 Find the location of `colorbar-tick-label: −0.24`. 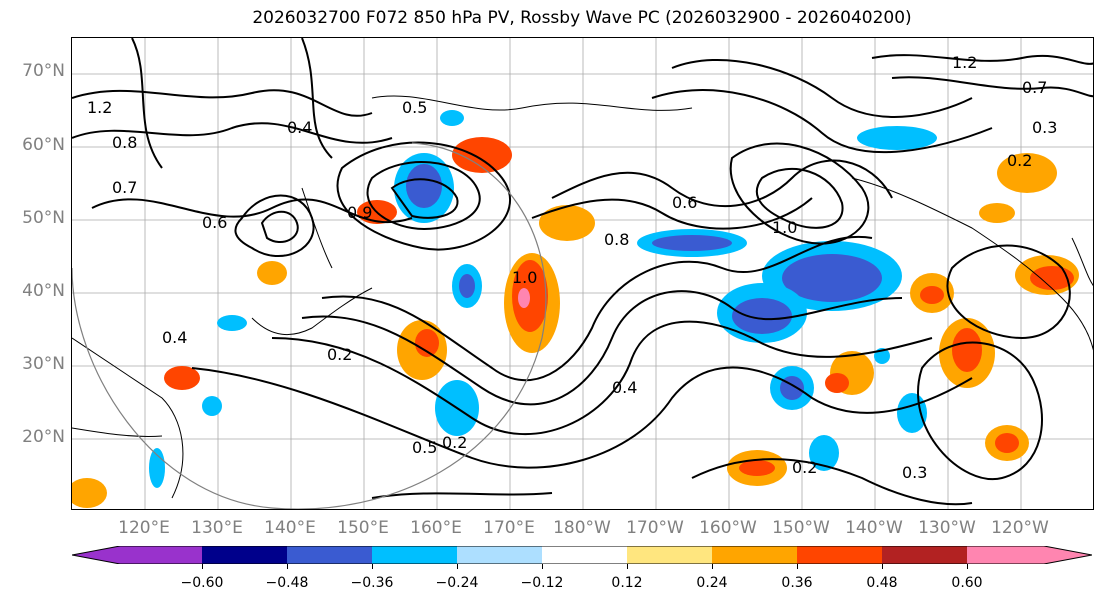

colorbar-tick-label: −0.24 is located at coordinates (457, 583).